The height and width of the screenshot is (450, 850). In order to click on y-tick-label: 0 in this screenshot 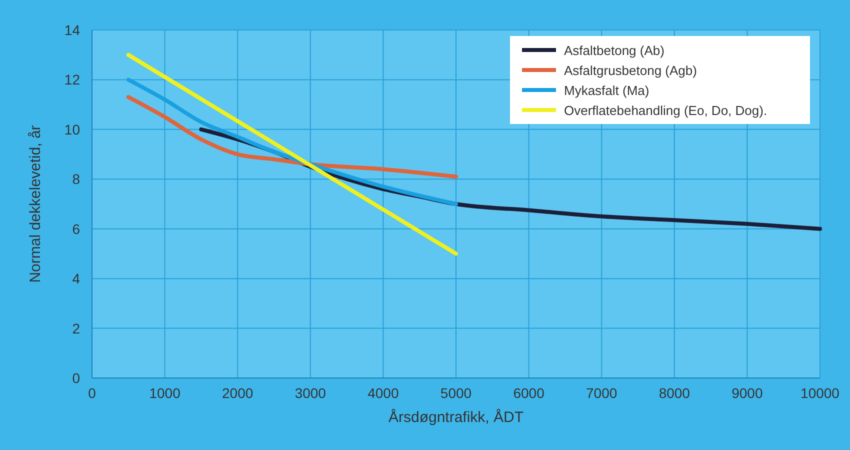, I will do `click(76, 378)`.